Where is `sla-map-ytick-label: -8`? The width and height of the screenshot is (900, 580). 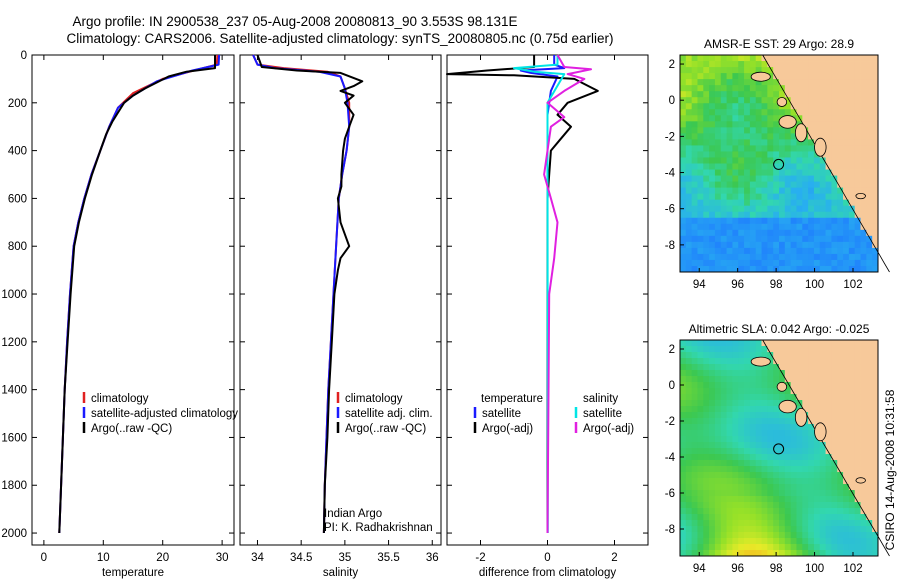
sla-map-ytick-label: -8 is located at coordinates (670, 530).